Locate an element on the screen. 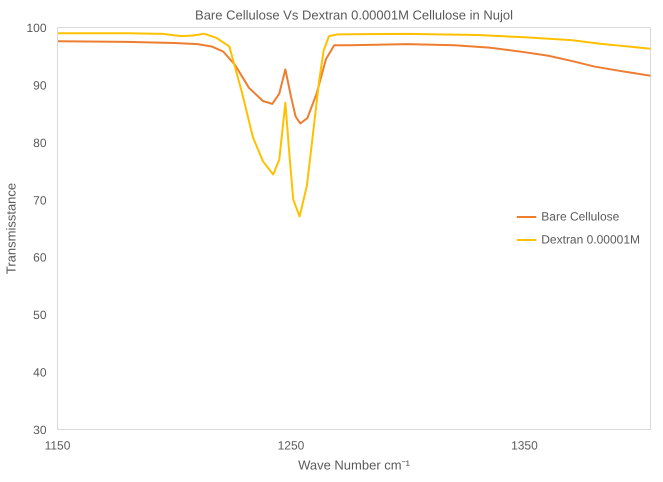 This screenshot has height=482, width=663. y-tick-label: 90 is located at coordinates (40, 85).